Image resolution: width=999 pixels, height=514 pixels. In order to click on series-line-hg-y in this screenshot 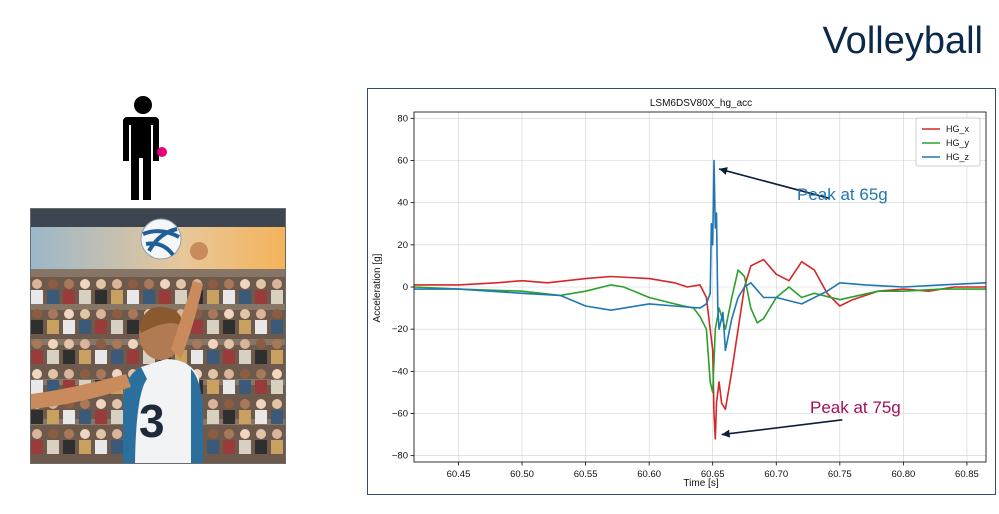, I will do `click(699, 331)`.